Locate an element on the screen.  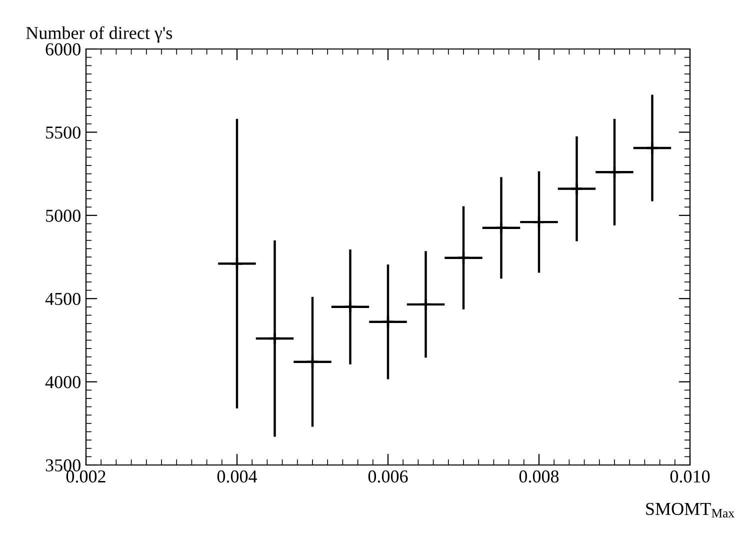
x-tick-label: 0.004 is located at coordinates (237, 476).